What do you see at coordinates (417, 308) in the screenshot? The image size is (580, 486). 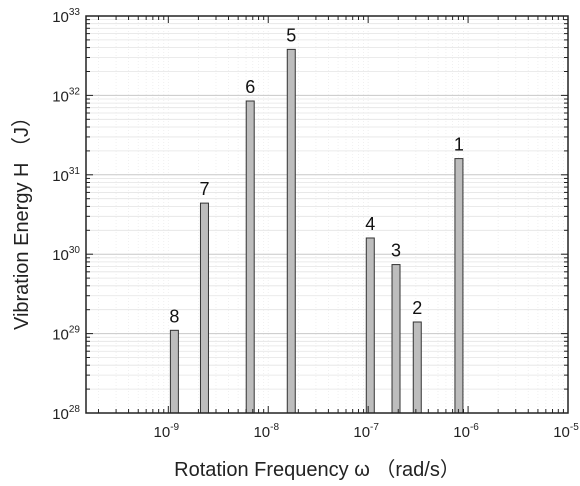 I see `bar-label-2: 2` at bounding box center [417, 308].